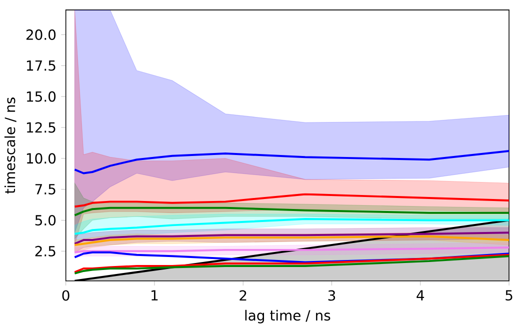 The width and height of the screenshot is (521, 328). I want to click on x-tick-label: 3, so click(332, 295).